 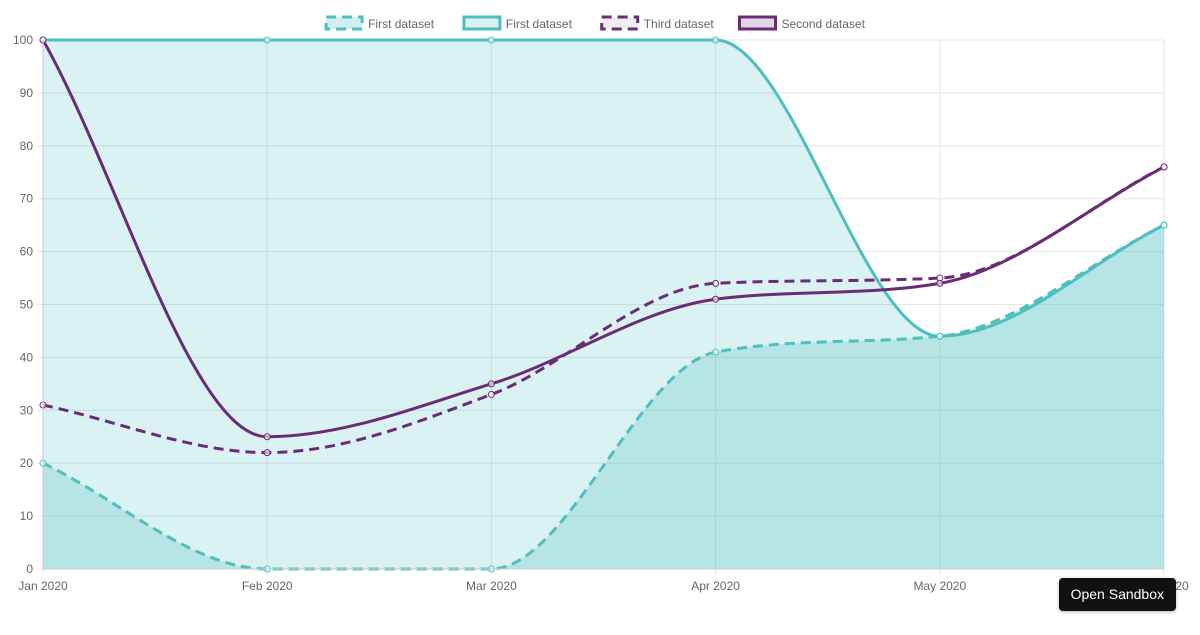 What do you see at coordinates (1117, 594) in the screenshot?
I see `open-sandbox-button: Open Sandbox` at bounding box center [1117, 594].